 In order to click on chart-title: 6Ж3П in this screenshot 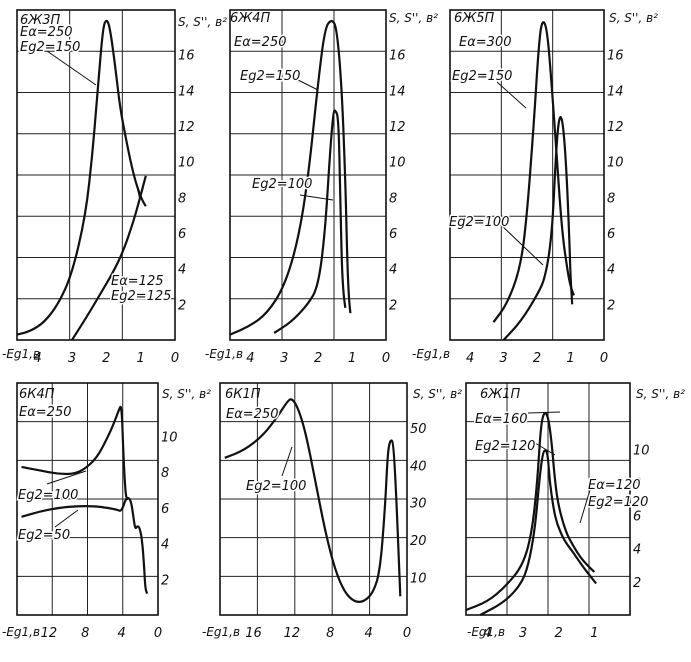, I will do `click(40, 20)`.